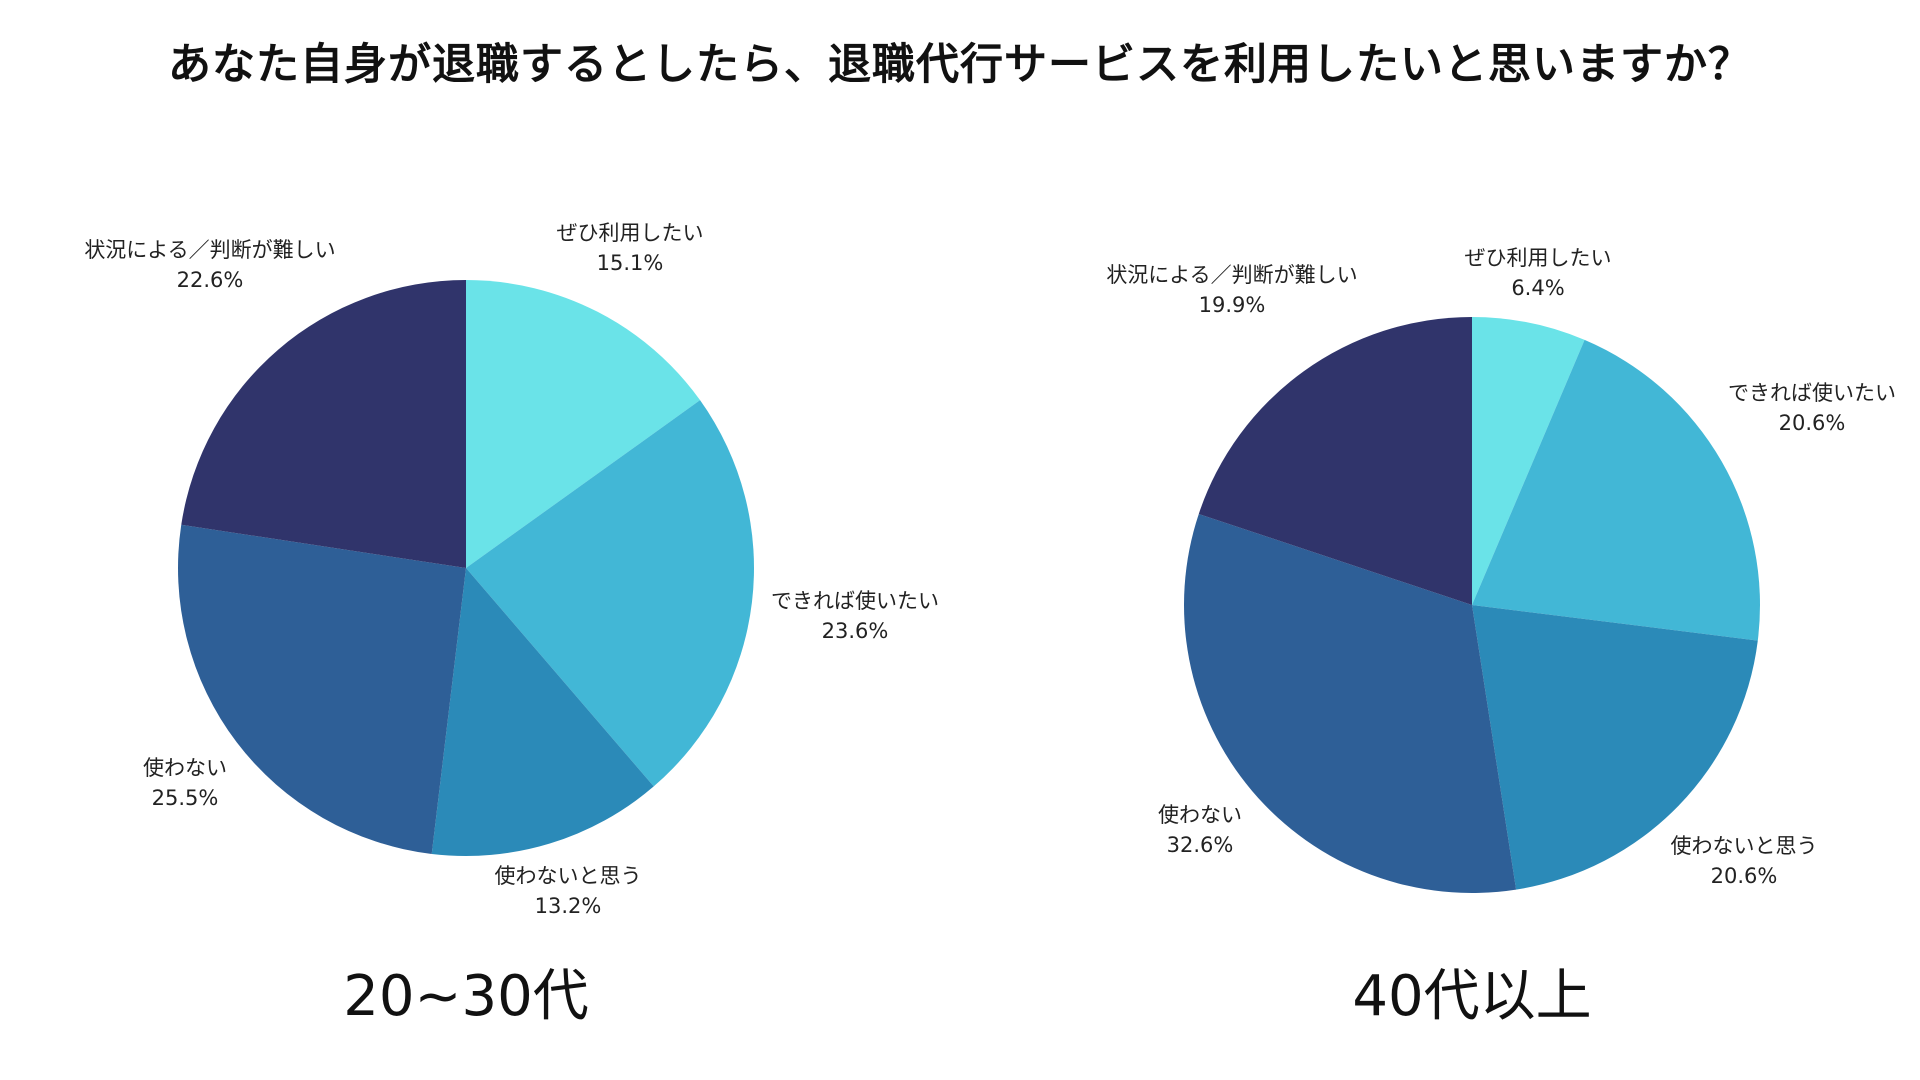  I want to click on chart-title: 40代以上, so click(1471, 996).